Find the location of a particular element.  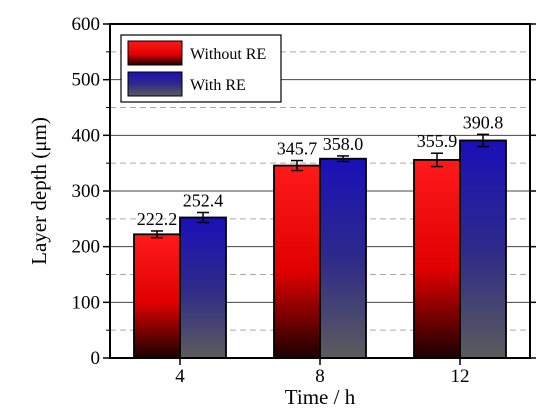

legend-swatch-with-re is located at coordinates (155, 84).